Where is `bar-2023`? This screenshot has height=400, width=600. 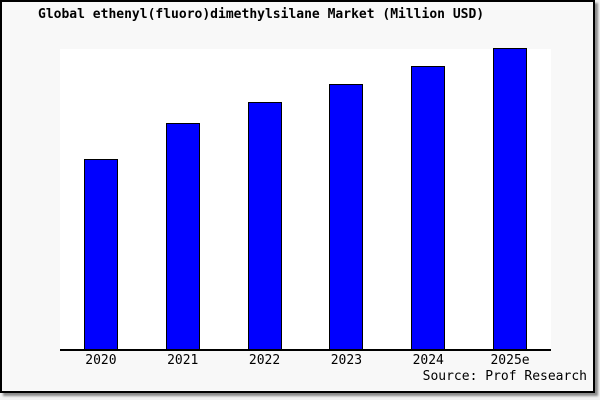 bar-2023 is located at coordinates (346, 216).